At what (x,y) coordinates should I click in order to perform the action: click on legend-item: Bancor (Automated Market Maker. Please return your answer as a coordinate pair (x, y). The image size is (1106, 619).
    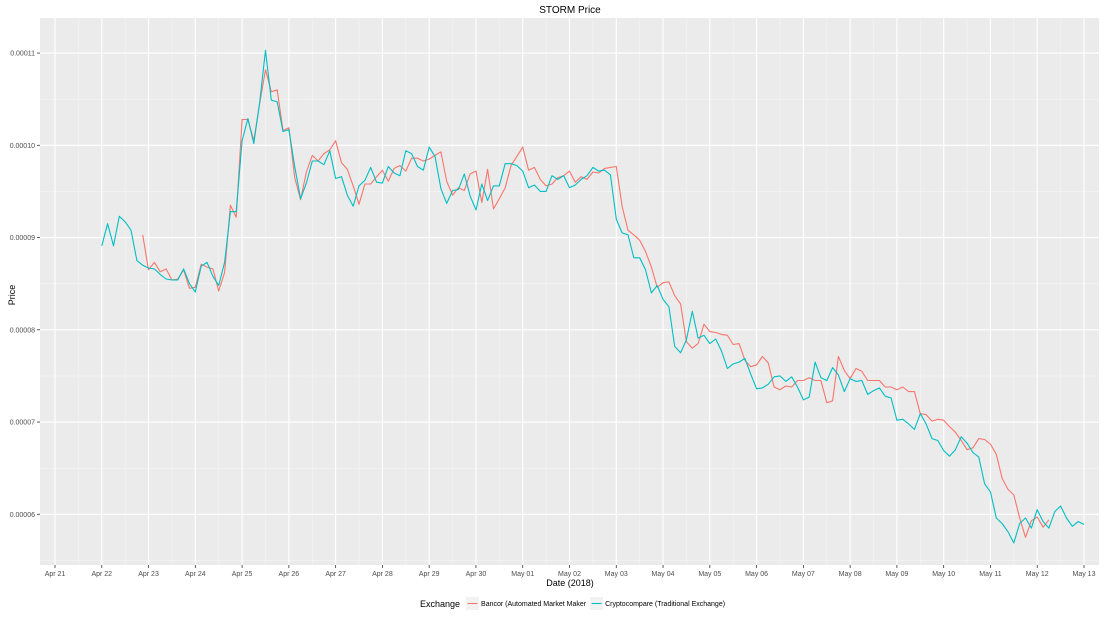
    Looking at the image, I should click on (526, 603).